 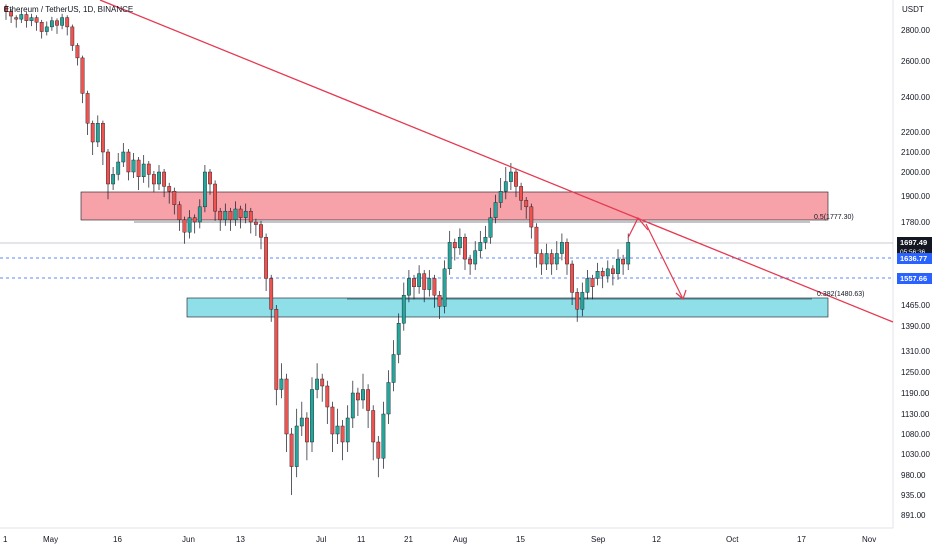 I want to click on resistance-zone, so click(x=454, y=206).